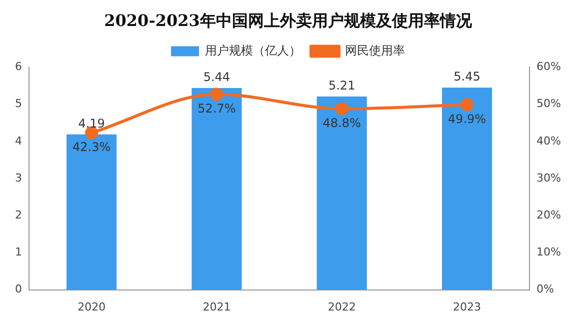 The height and width of the screenshot is (327, 576). What do you see at coordinates (18, 289) in the screenshot?
I see `y-tick-label: 0` at bounding box center [18, 289].